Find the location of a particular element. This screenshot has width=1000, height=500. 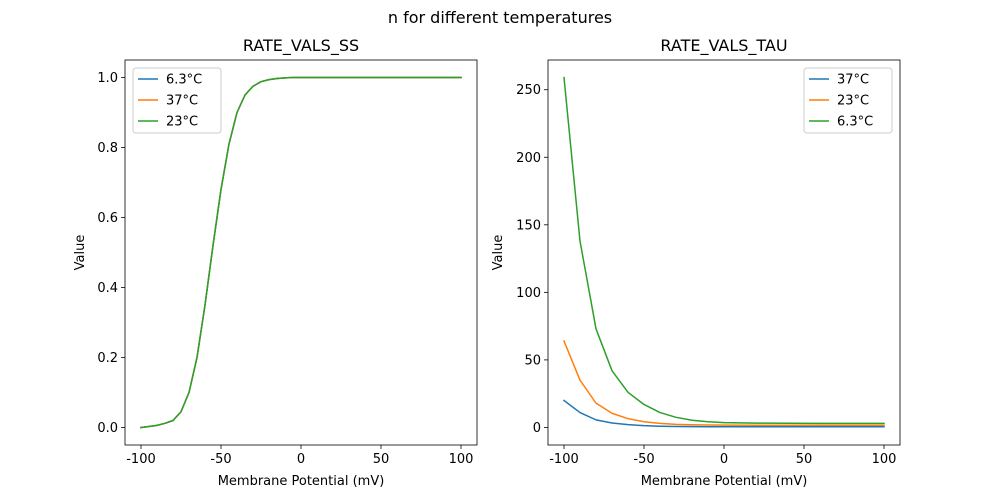

y-tick-label: 0.2 is located at coordinates (107, 358).